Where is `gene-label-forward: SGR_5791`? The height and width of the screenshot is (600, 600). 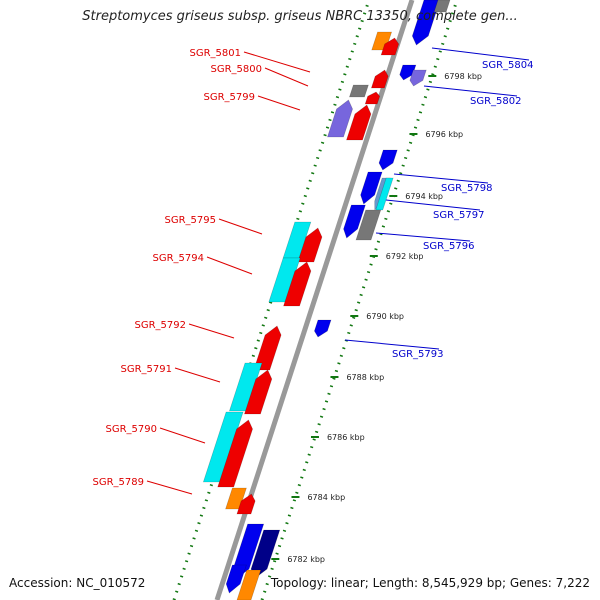
gene-label-forward: SGR_5791 is located at coordinates (147, 369).